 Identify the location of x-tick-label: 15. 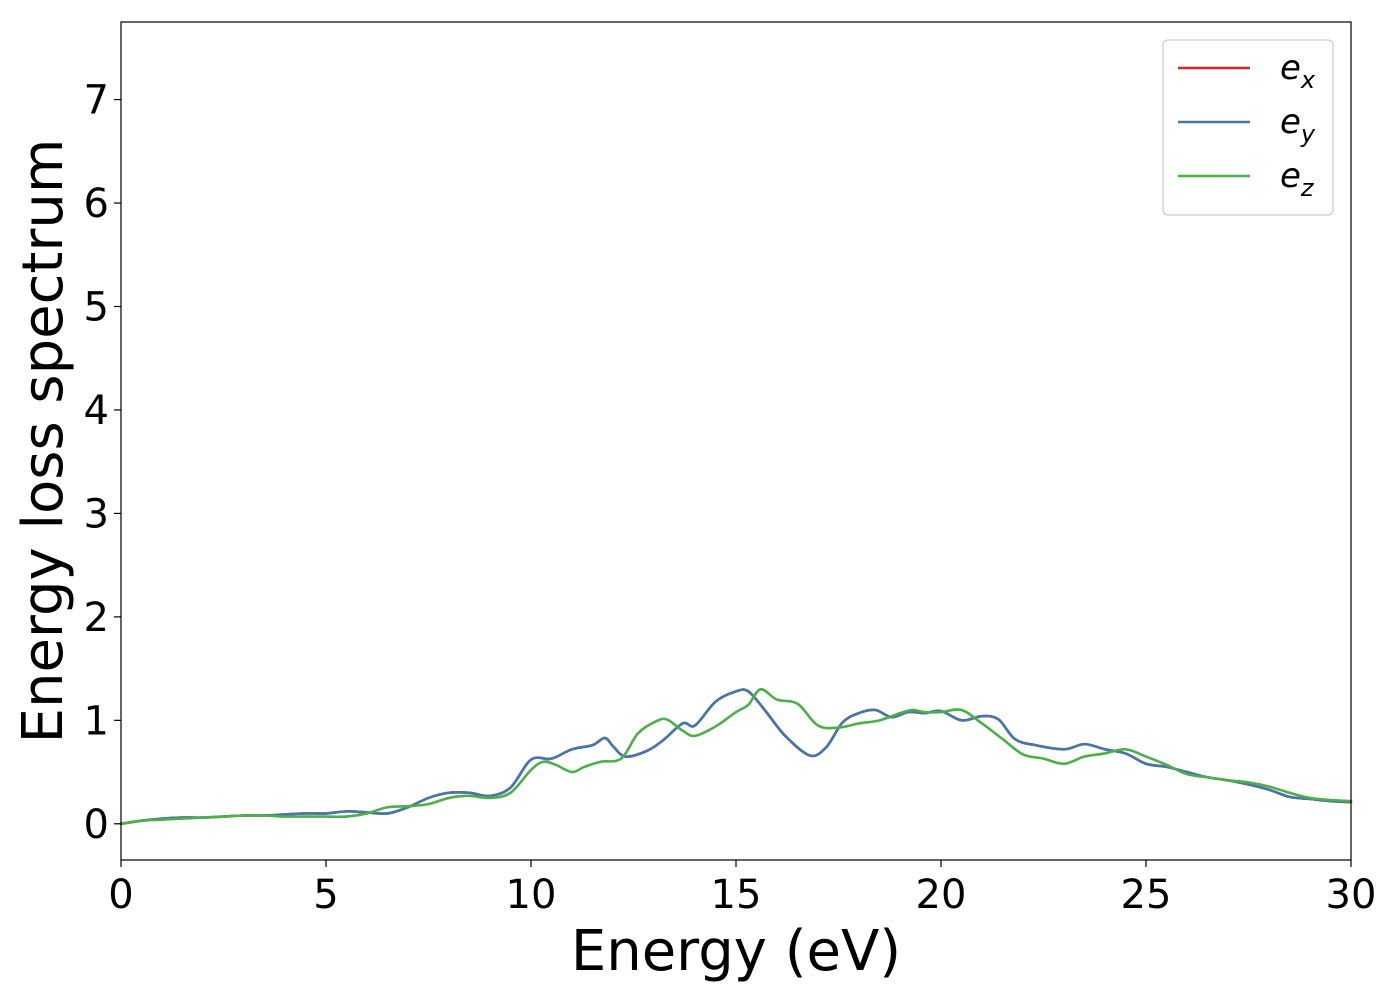
(736, 895).